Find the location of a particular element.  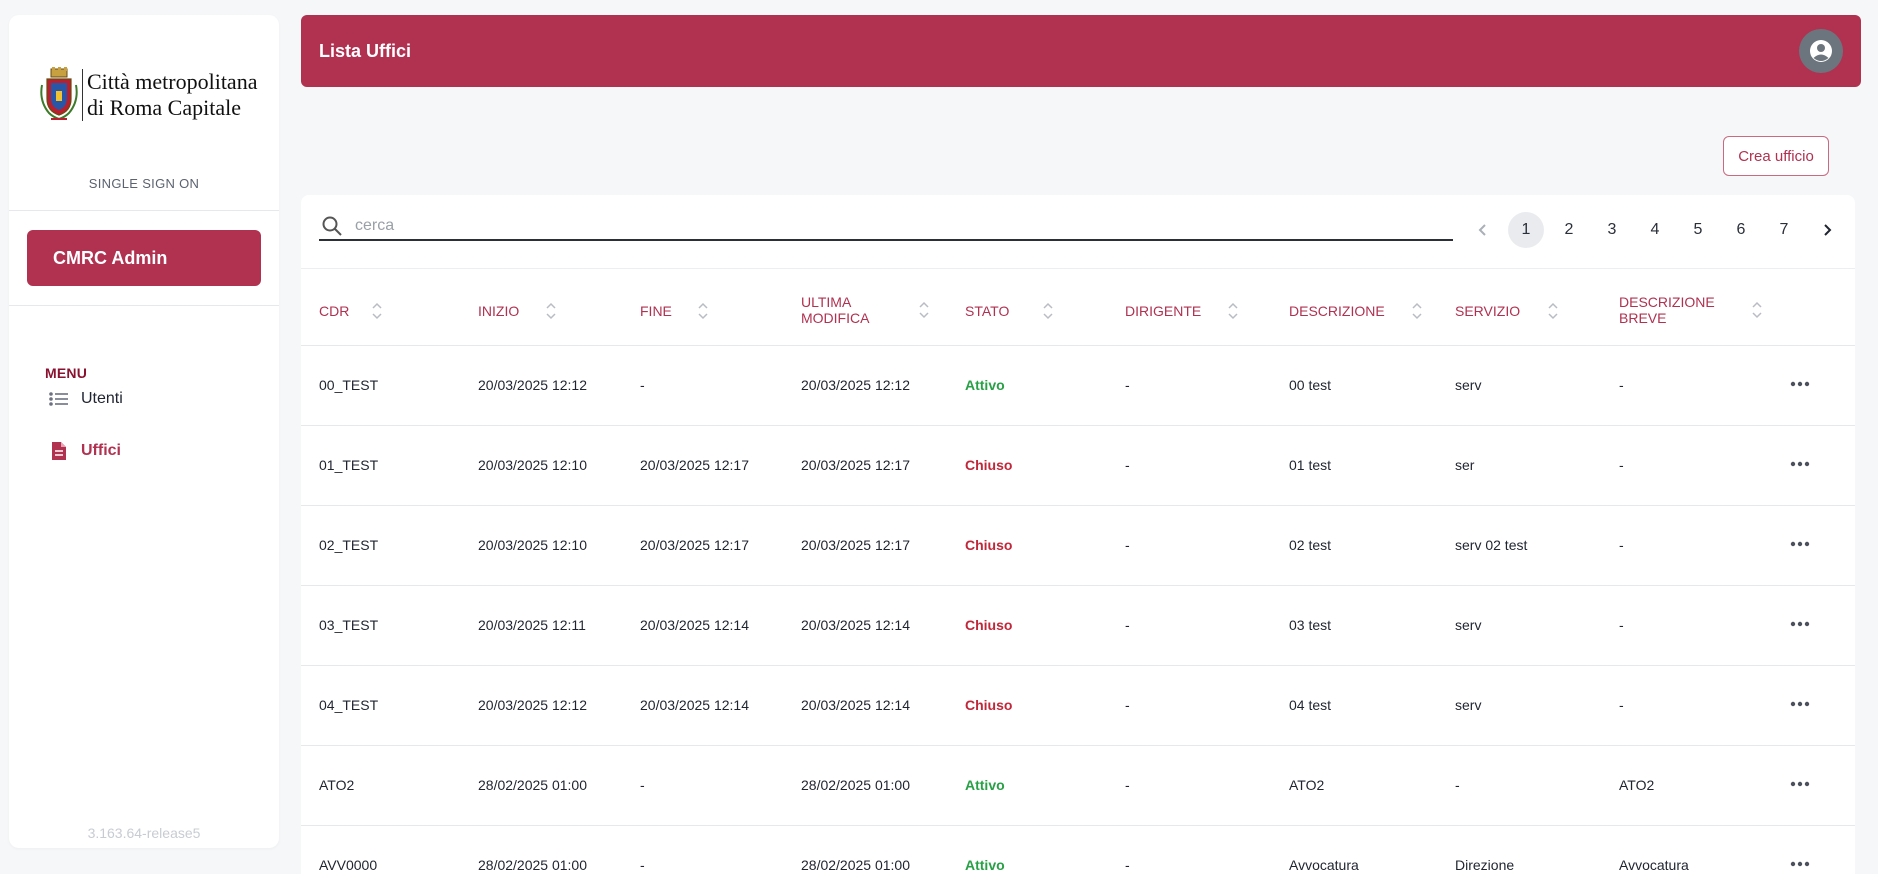

table-cell-fine: 20/03/2025 12:17 is located at coordinates (694, 545).